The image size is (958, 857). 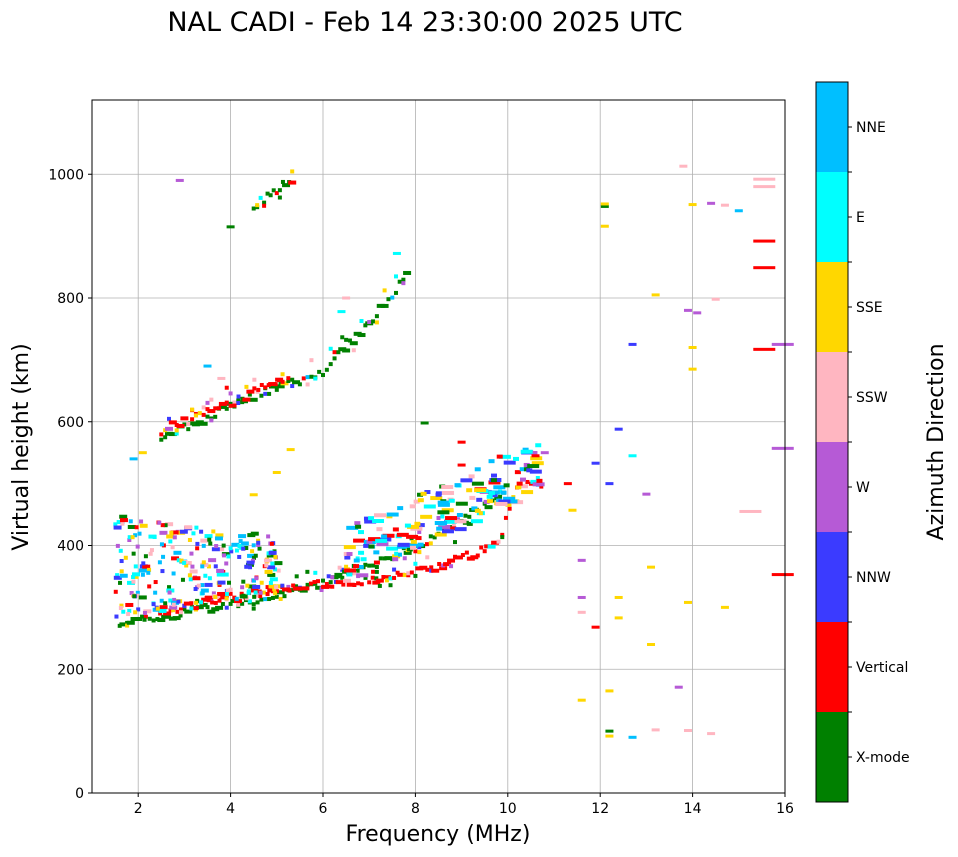 What do you see at coordinates (70, 670) in the screenshot?
I see `y-tick-label: 200` at bounding box center [70, 670].